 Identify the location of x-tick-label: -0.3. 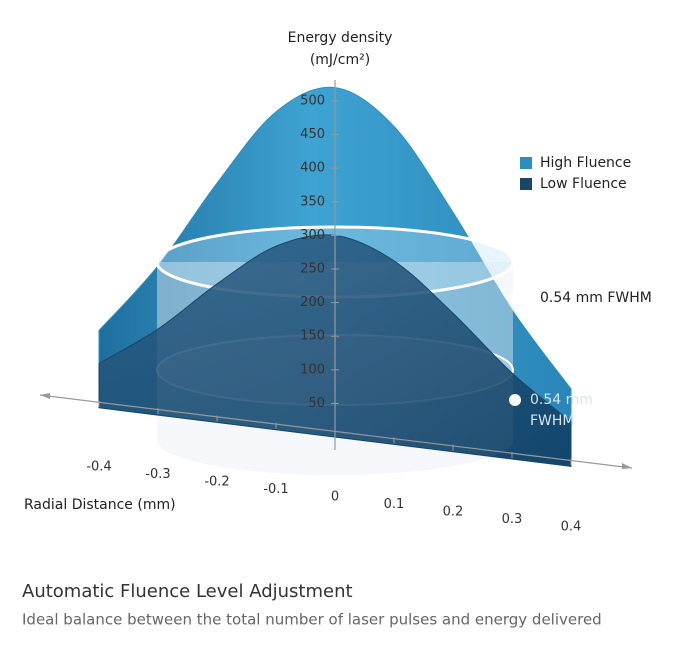
(157, 474).